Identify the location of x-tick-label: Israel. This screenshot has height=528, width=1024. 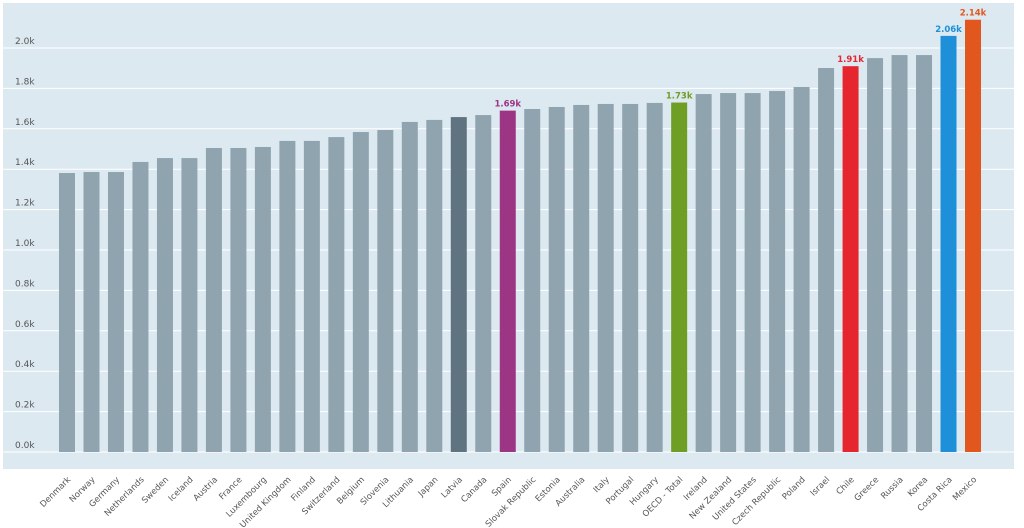
(821, 487).